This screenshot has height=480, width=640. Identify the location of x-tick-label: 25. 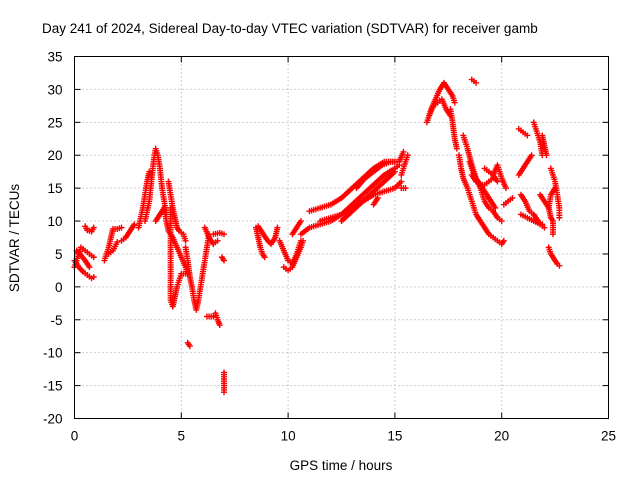
(608, 436).